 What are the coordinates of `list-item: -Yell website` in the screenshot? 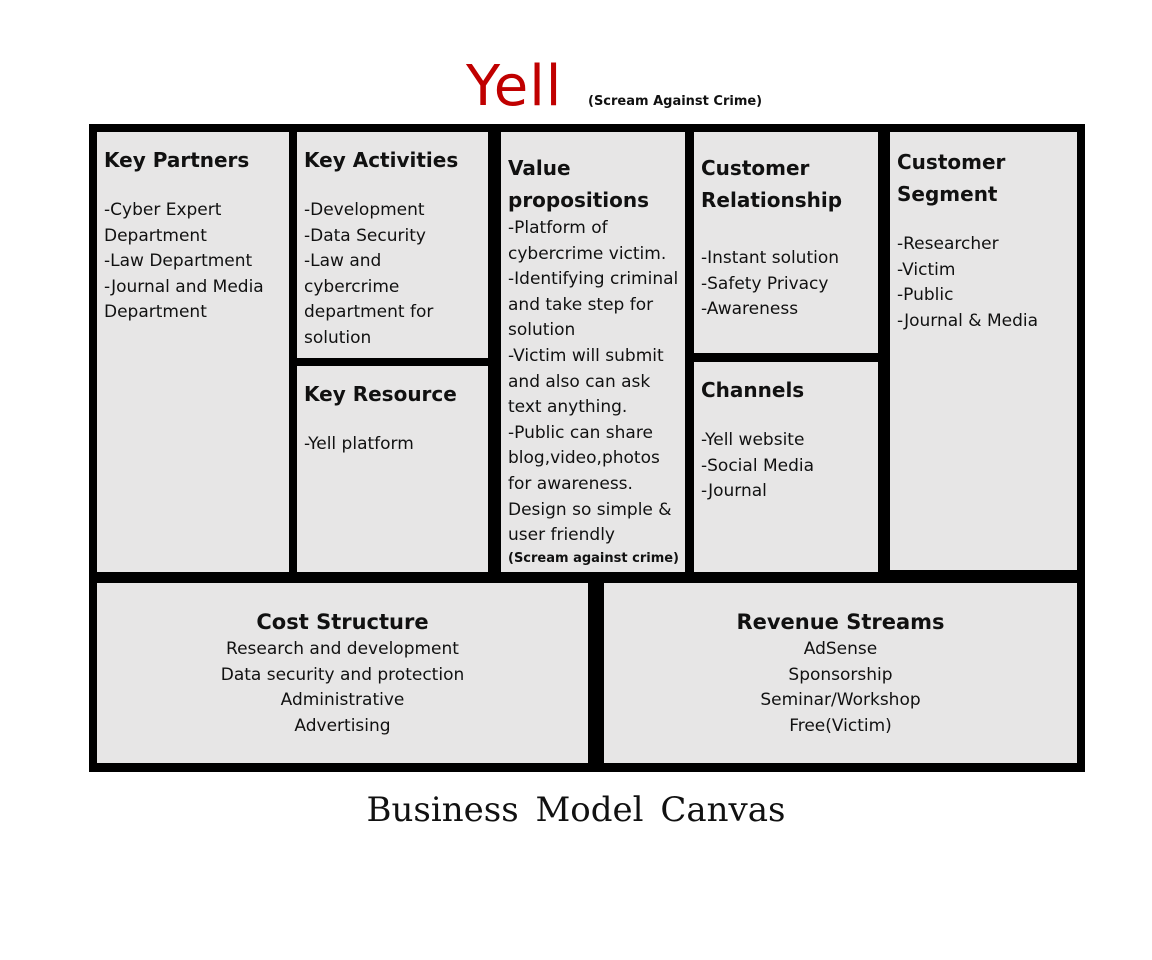 It's located at (753, 440).